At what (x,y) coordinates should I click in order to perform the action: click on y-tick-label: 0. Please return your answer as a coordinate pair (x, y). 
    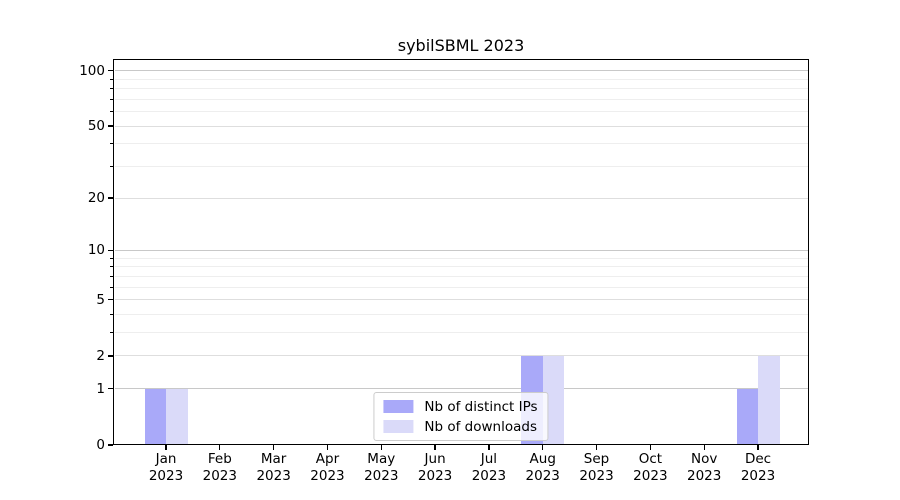
    Looking at the image, I should click on (100, 445).